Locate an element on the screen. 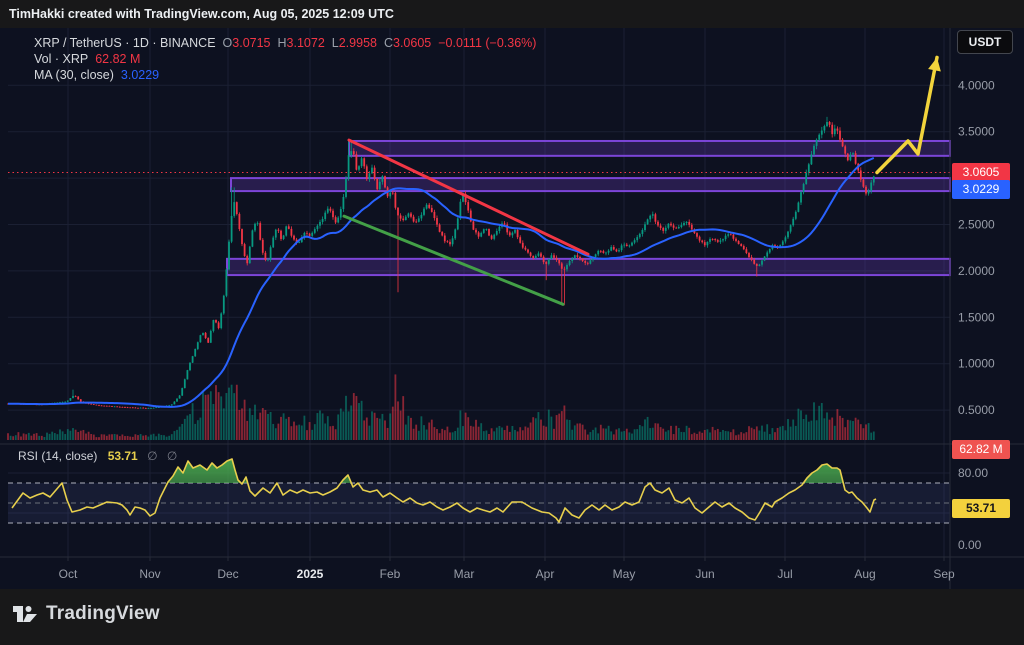 This screenshot has height=645, width=1024. rsi-badge: 53.71 is located at coordinates (981, 508).